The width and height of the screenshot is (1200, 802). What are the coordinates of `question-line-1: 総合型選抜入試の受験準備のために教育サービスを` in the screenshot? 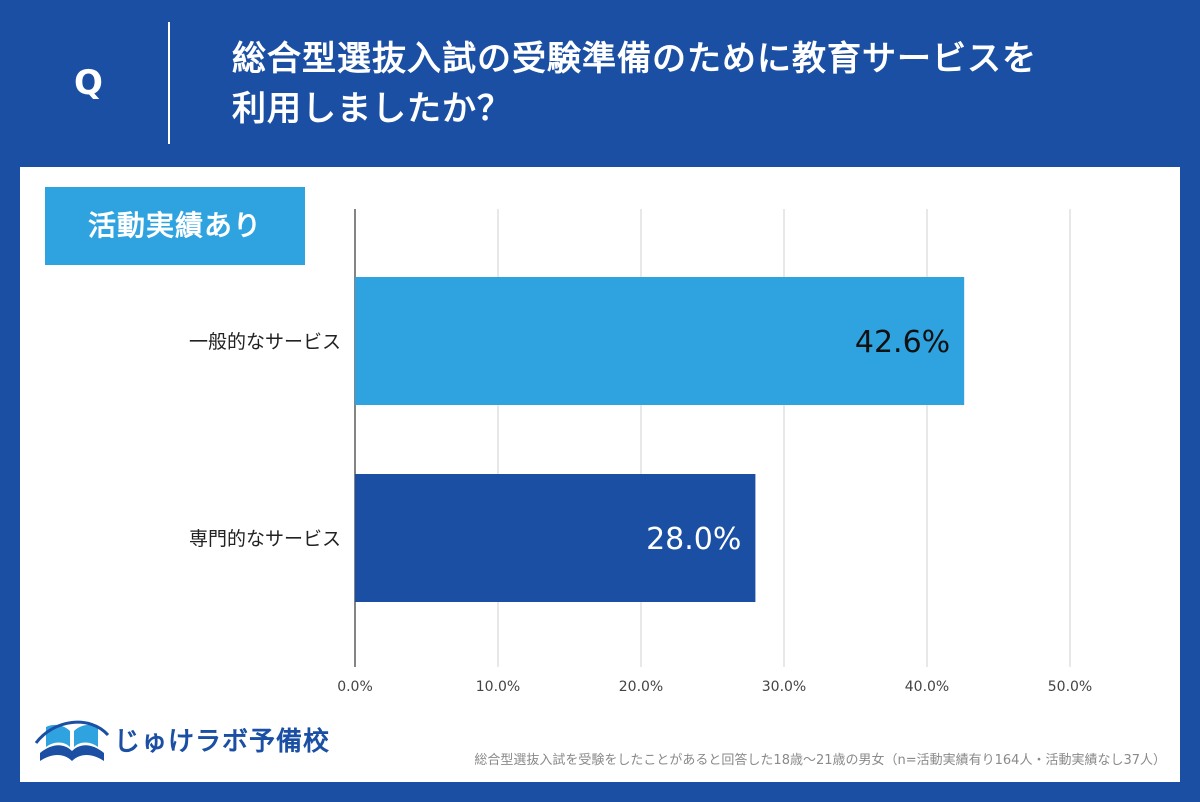 It's located at (634, 59).